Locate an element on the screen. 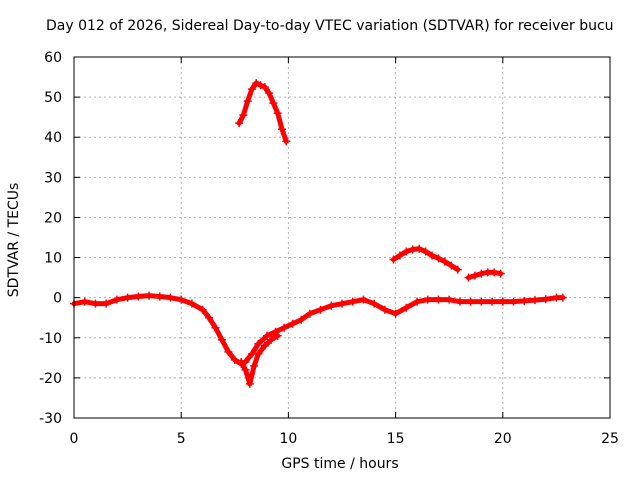  x-tick-label: 10 is located at coordinates (288, 439).